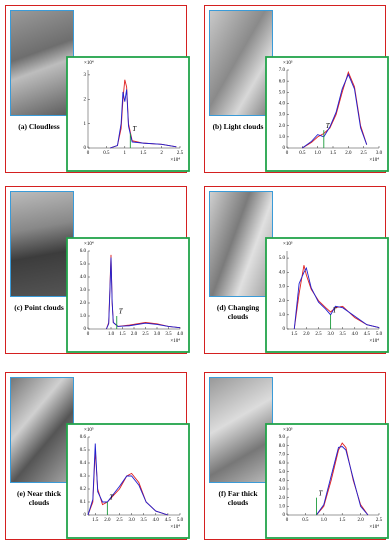 The width and height of the screenshot is (391, 550). I want to click on y-tick-label: 1, so click(85, 124).